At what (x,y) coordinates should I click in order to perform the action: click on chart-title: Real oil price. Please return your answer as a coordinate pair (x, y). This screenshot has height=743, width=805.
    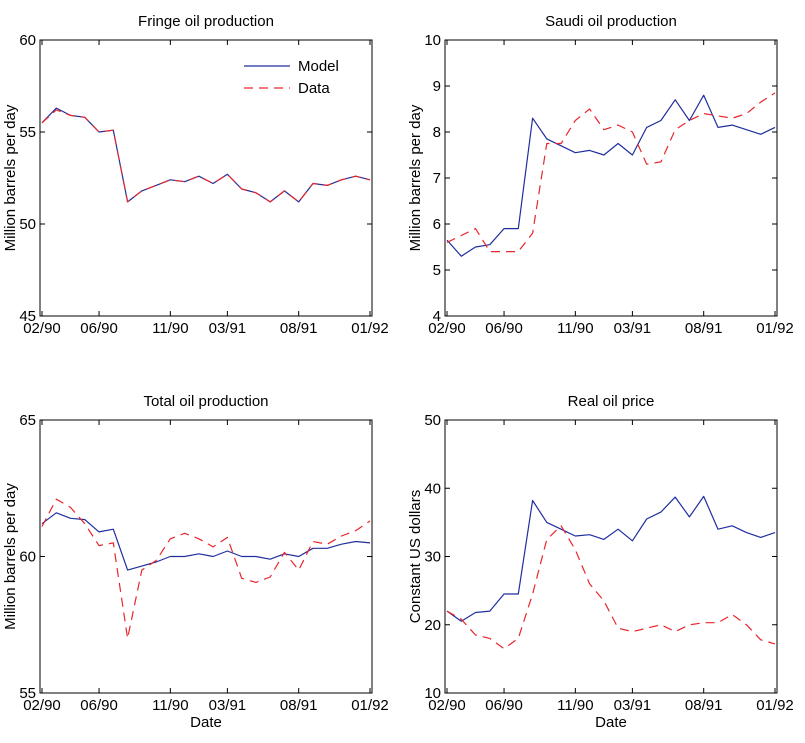
    Looking at the image, I should click on (611, 401).